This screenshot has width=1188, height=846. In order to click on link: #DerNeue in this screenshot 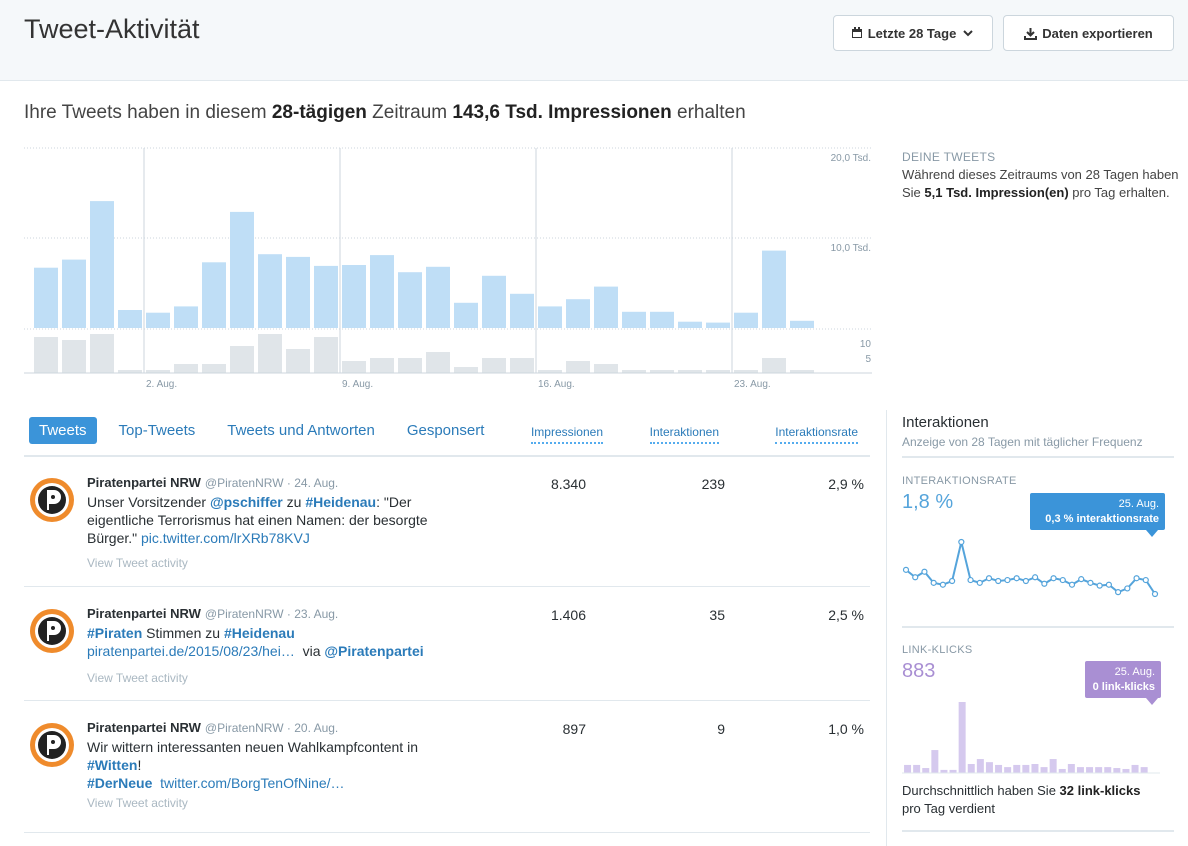, I will do `click(120, 783)`.